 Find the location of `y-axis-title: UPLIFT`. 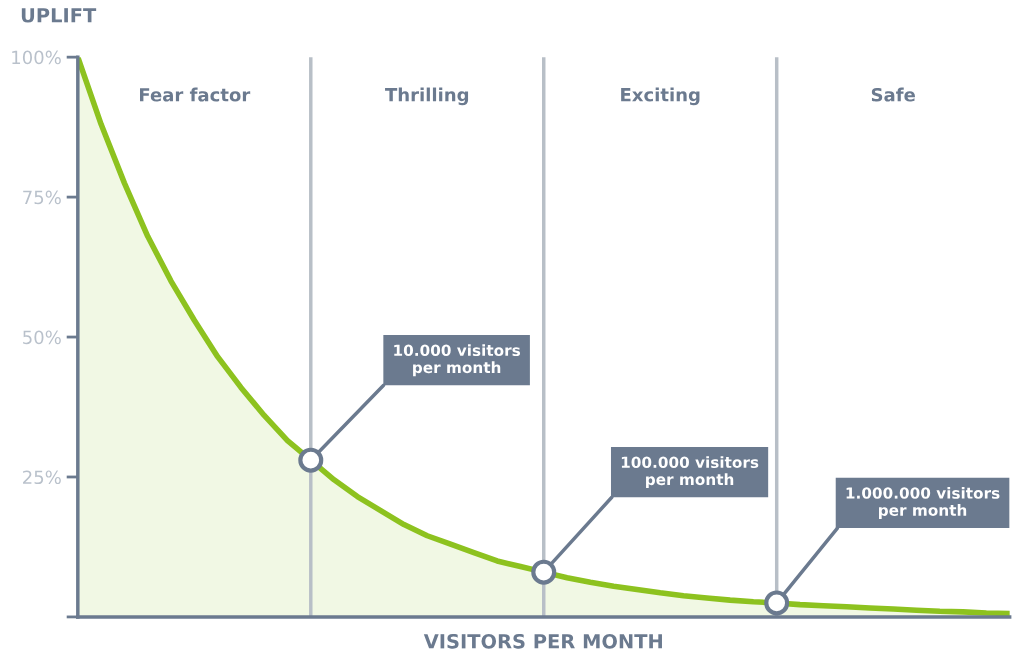

y-axis-title: UPLIFT is located at coordinates (59, 15).